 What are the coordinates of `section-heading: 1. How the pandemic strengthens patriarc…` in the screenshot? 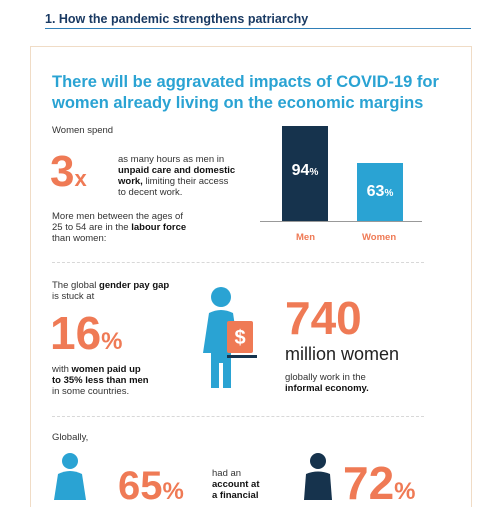 It's located at (177, 19).